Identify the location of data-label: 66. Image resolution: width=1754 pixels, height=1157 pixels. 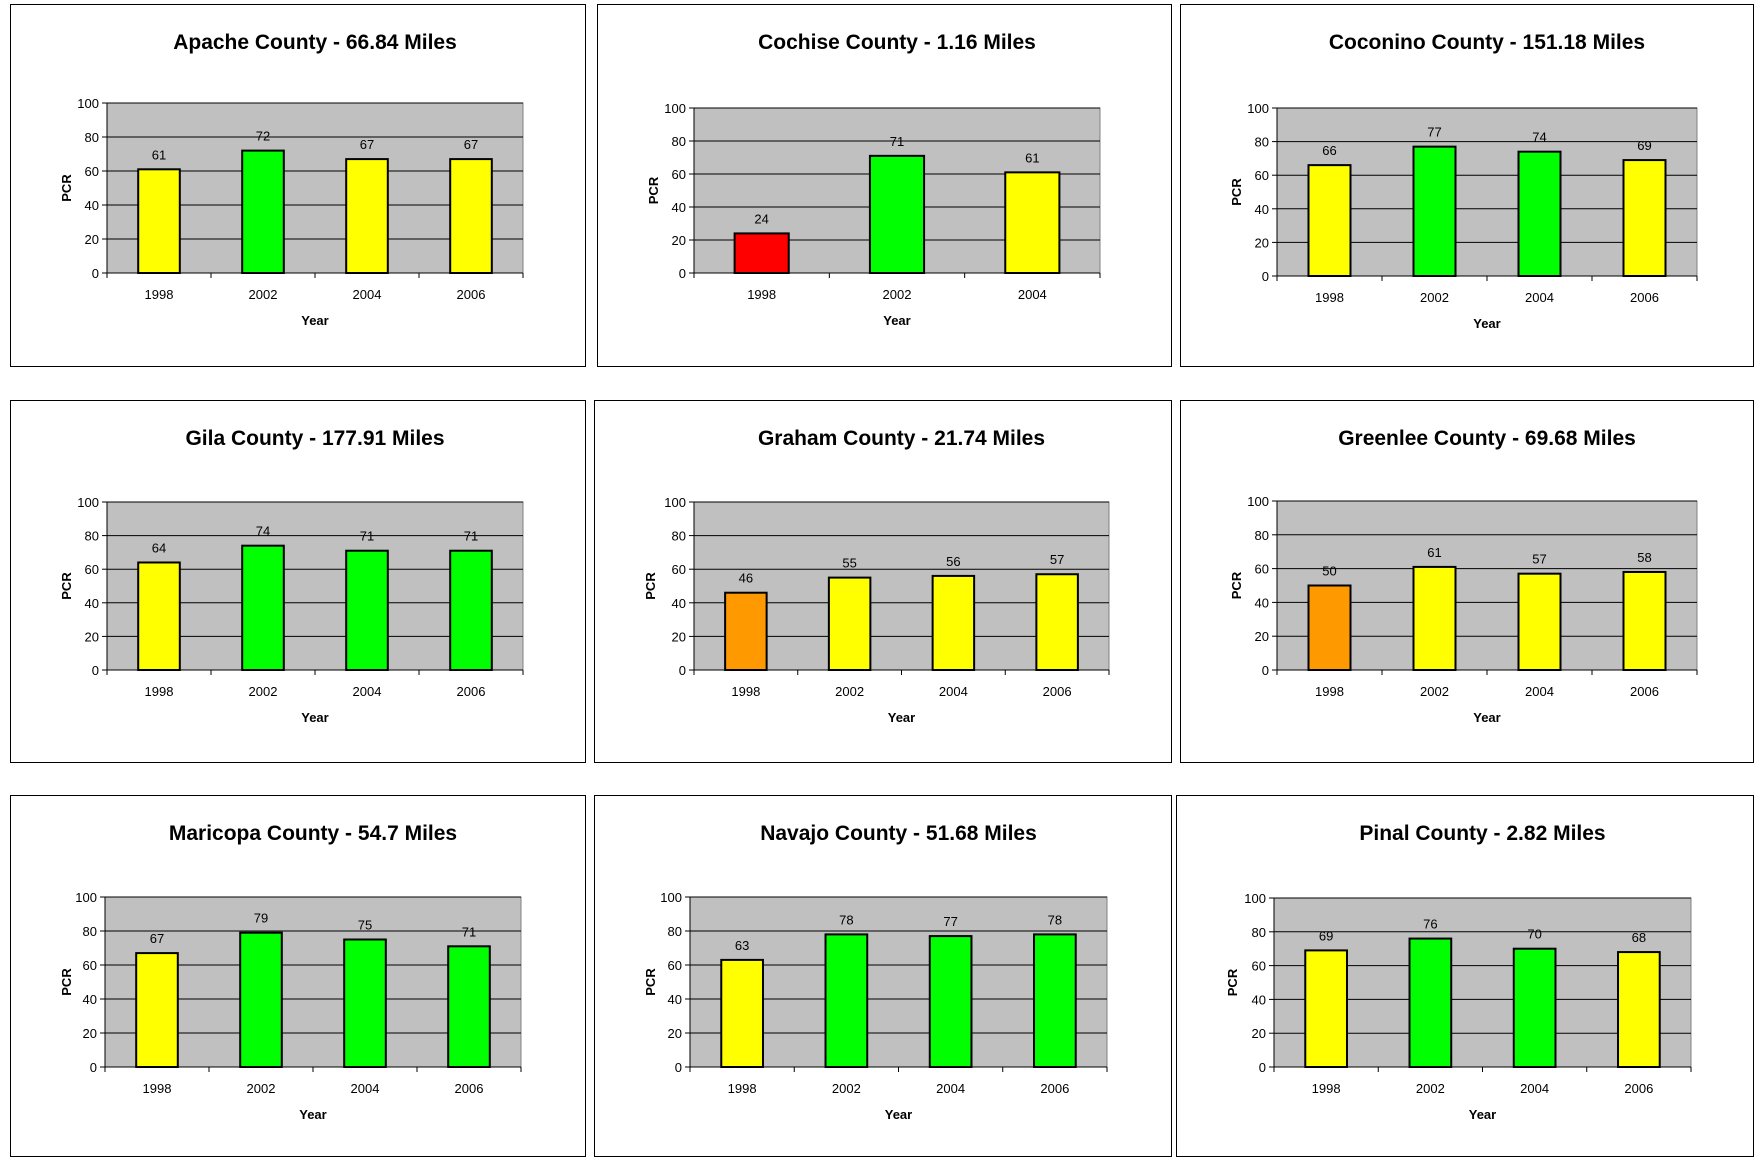
(1329, 150).